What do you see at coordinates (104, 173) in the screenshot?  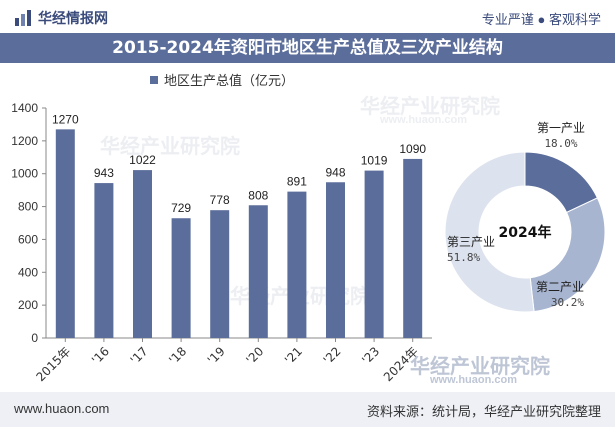 I see `data-label: 943` at bounding box center [104, 173].